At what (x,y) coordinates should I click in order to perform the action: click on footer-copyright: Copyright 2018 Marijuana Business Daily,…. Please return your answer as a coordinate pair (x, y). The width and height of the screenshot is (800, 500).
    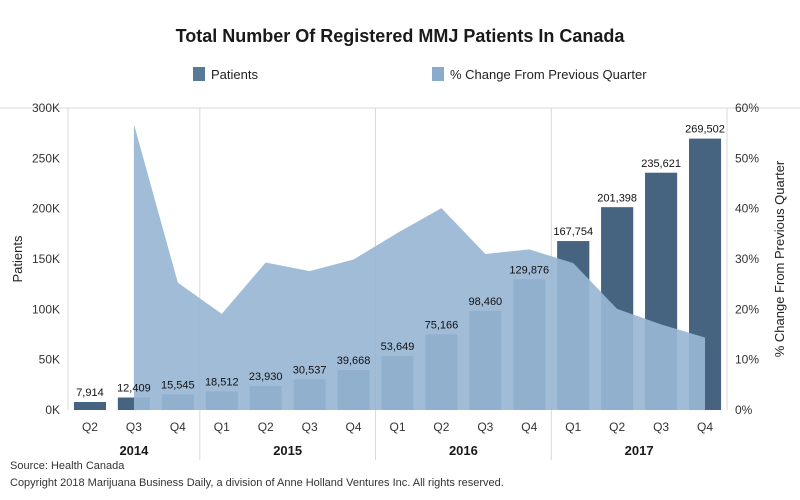
    Looking at the image, I should click on (257, 483).